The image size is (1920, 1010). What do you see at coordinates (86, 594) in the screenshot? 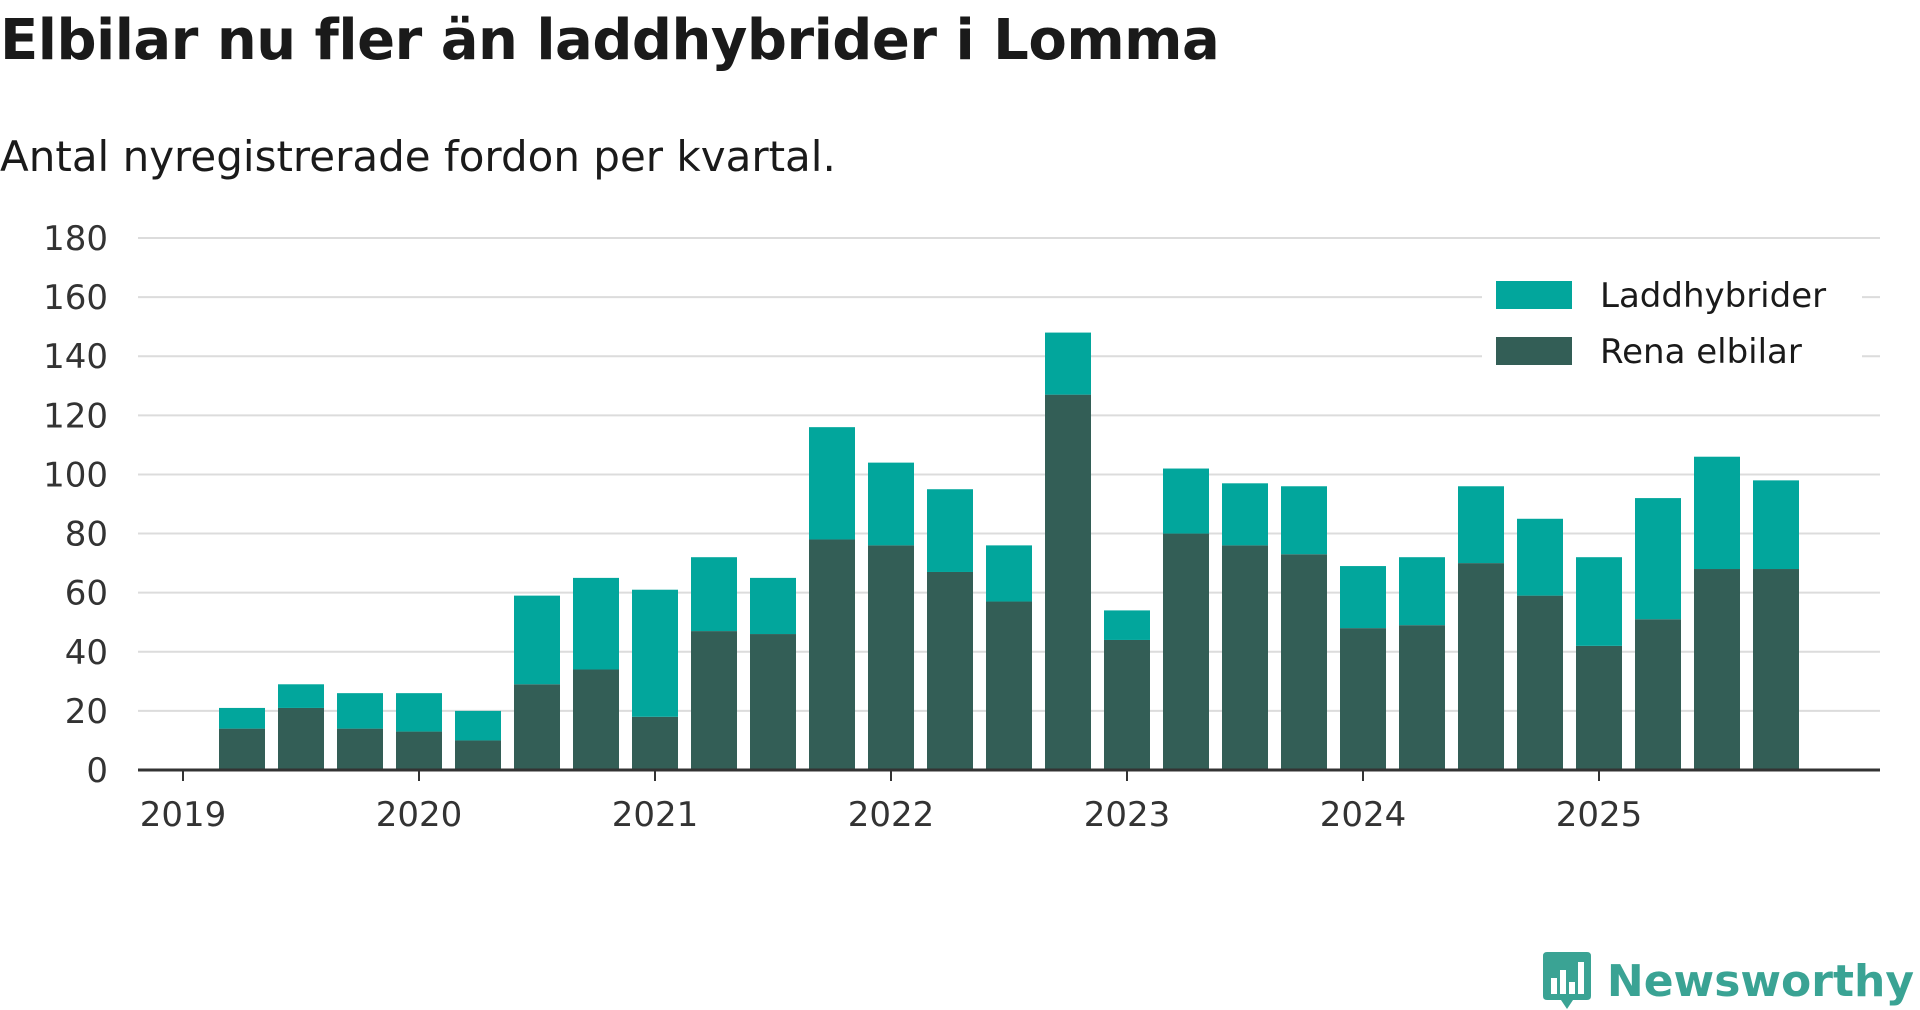
I see `y-tick-label: 60` at bounding box center [86, 594].